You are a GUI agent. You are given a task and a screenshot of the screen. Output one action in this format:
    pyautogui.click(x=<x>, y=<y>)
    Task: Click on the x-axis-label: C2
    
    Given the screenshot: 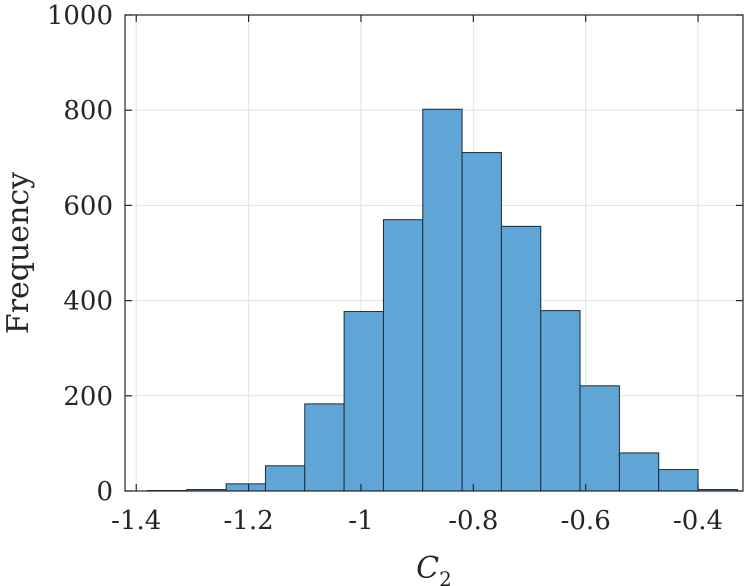 What is the action you would take?
    pyautogui.click(x=434, y=568)
    